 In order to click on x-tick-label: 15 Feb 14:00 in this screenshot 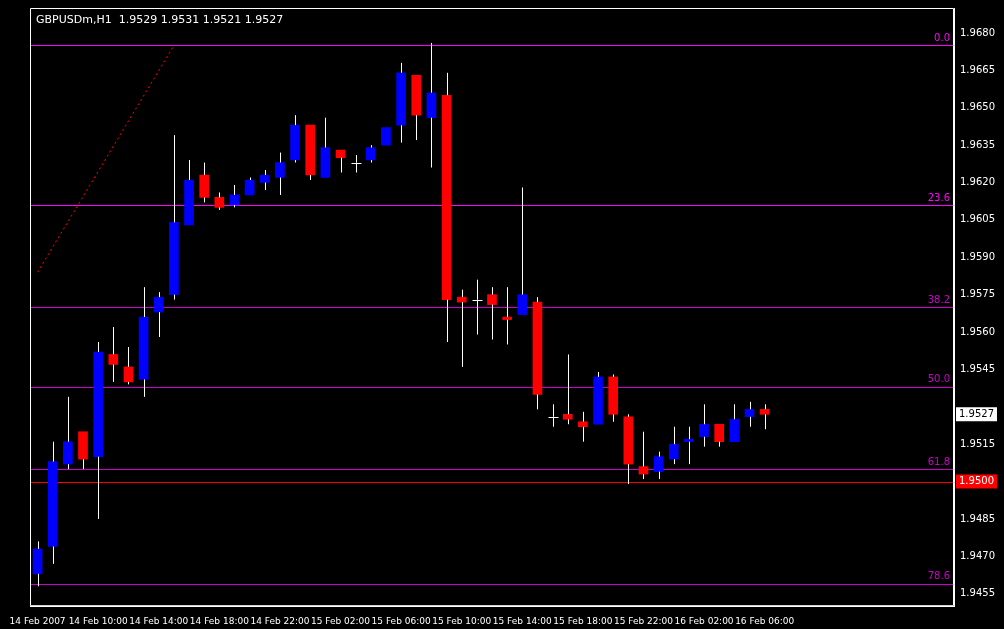, I will do `click(522, 620)`.